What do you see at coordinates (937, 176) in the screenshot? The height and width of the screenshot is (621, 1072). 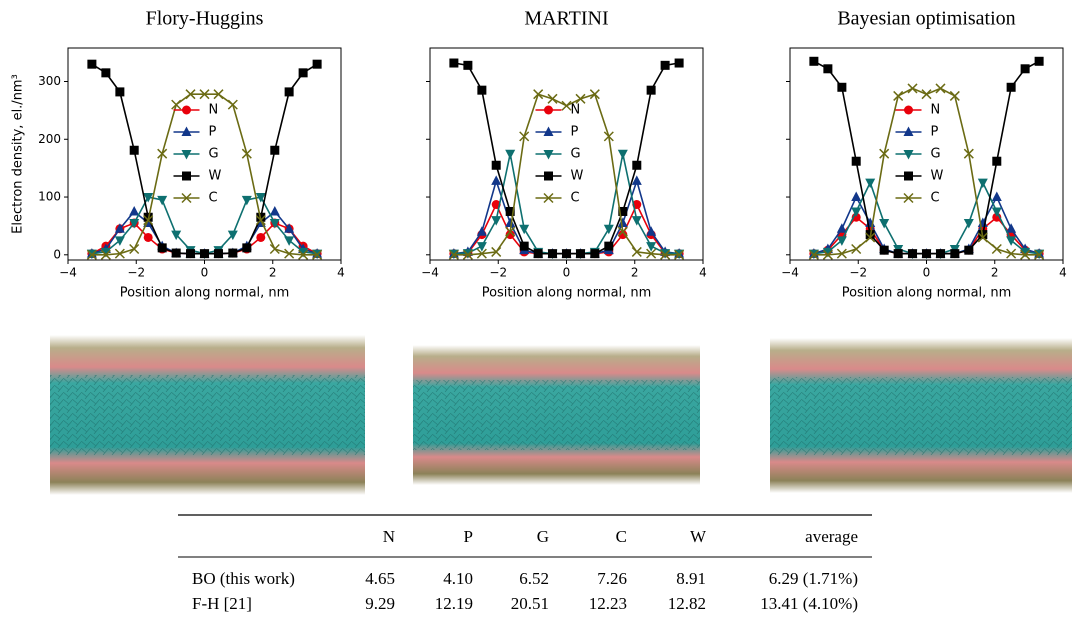 I see `legend-label: W` at bounding box center [937, 176].